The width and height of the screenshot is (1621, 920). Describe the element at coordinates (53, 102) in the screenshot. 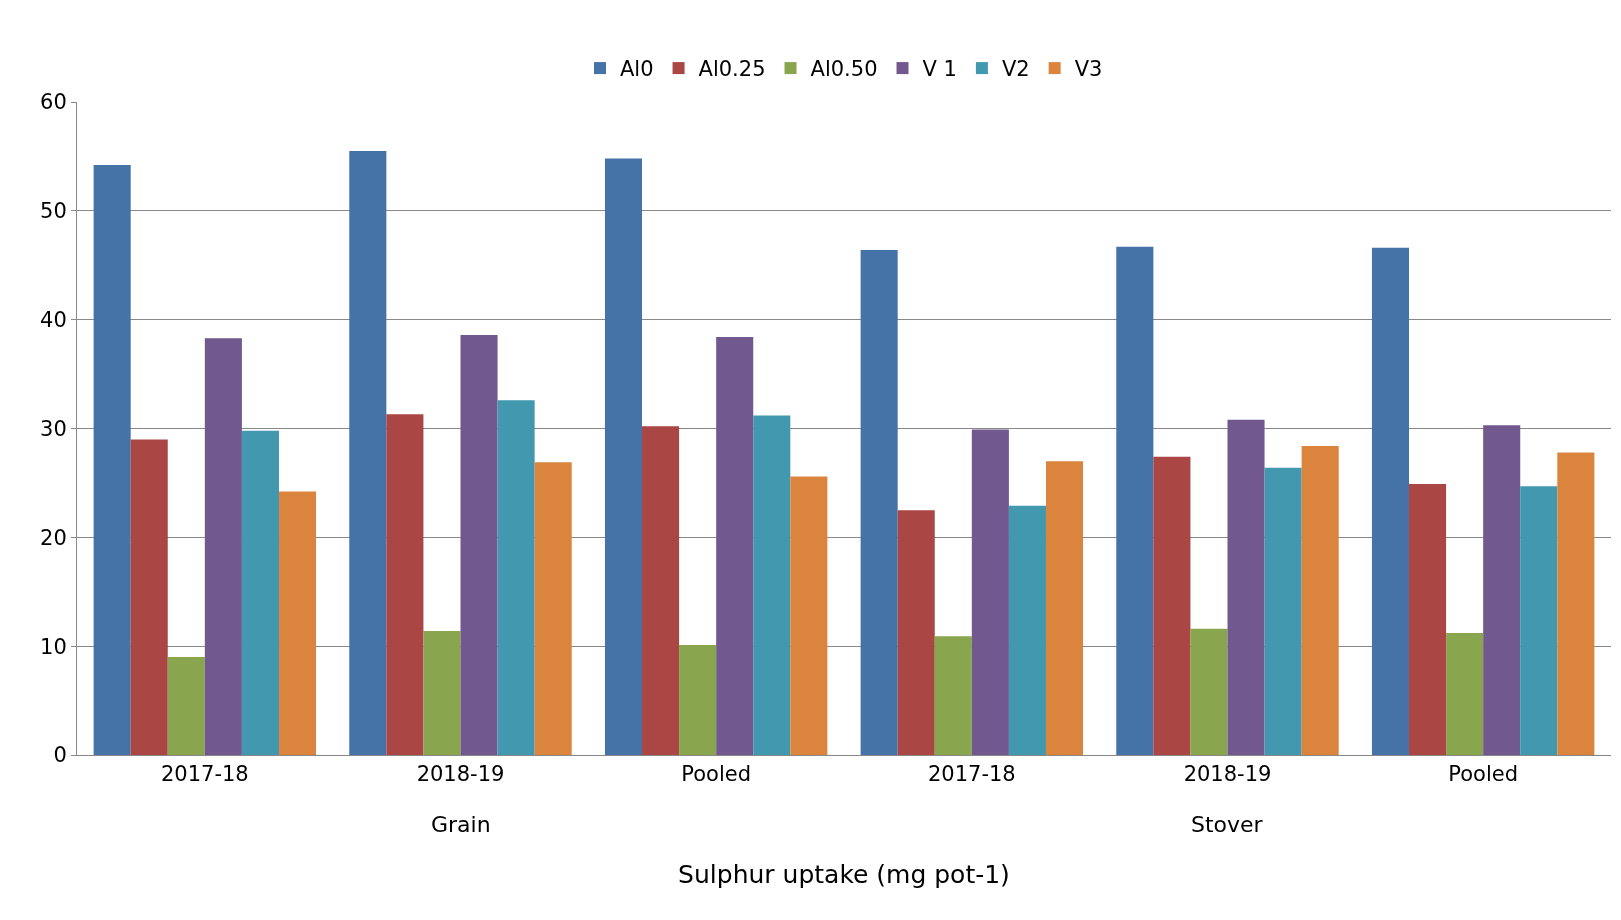

I see `y-tick-label: 60` at that location.